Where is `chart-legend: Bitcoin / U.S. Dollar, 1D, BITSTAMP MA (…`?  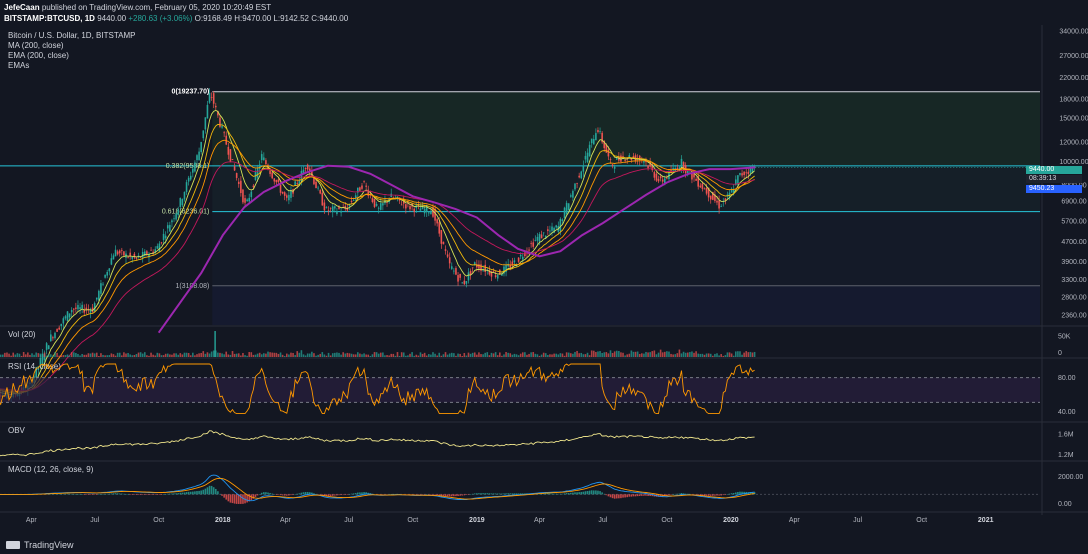
chart-legend: Bitcoin / U.S. Dollar, 1D, BITSTAMP MA (… is located at coordinates (71, 51).